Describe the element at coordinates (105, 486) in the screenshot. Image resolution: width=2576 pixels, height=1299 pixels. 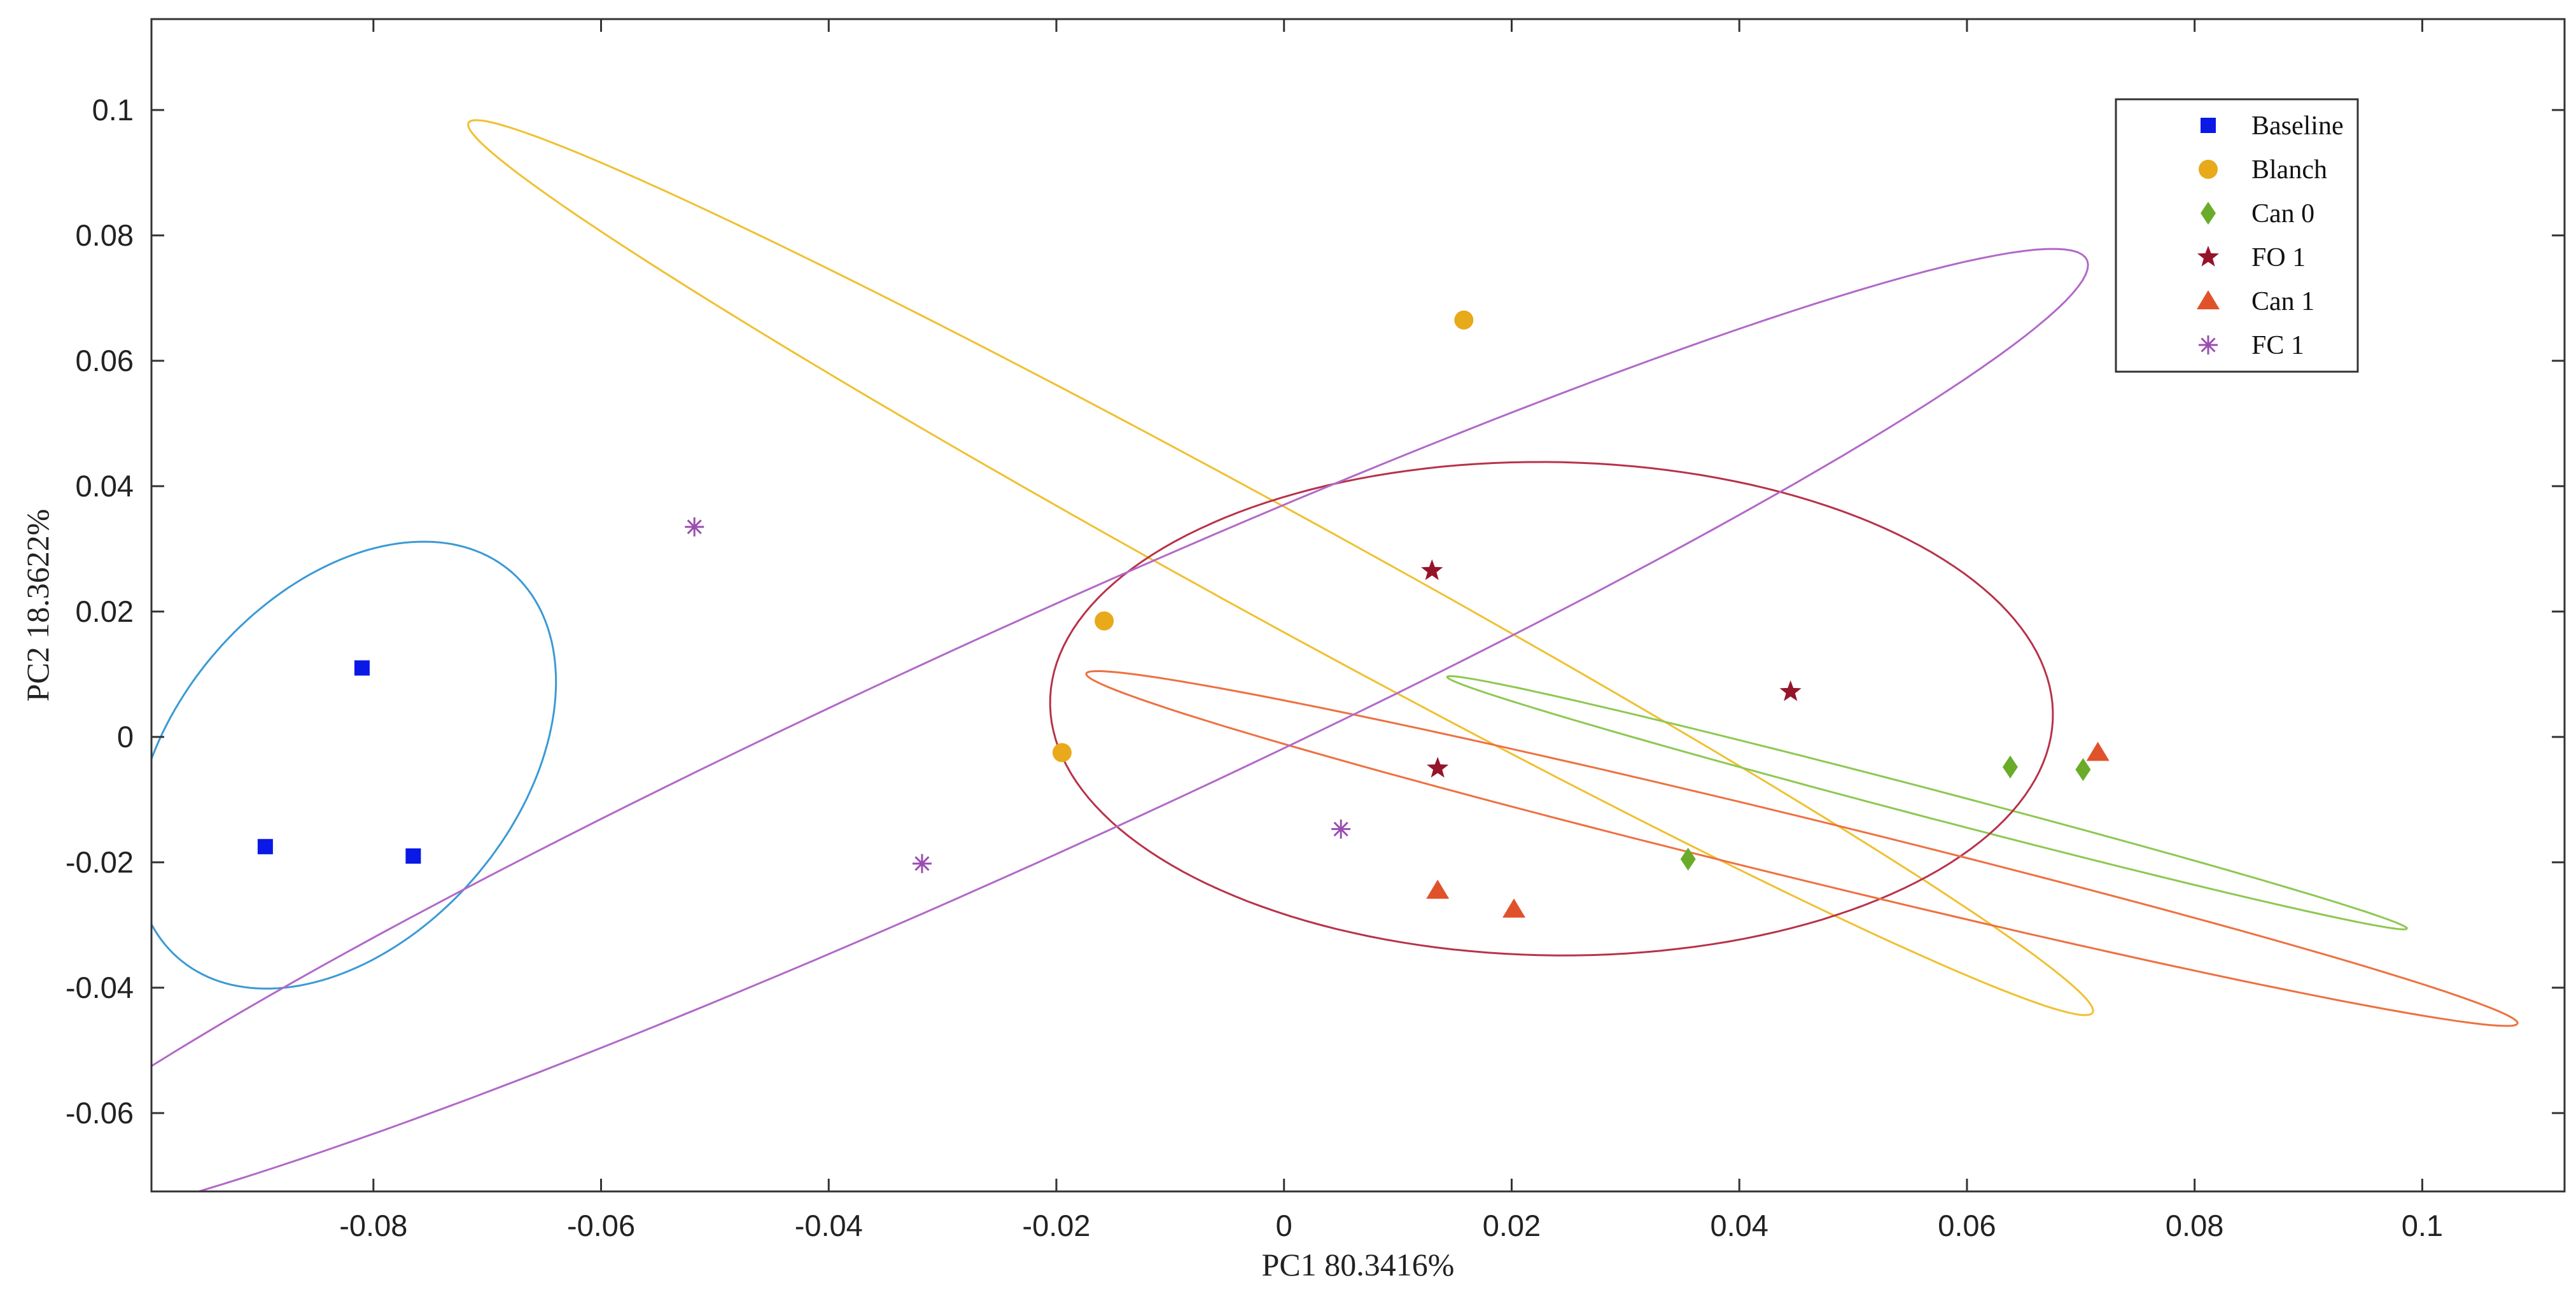
I see `y-tick-label: 0.04` at that location.